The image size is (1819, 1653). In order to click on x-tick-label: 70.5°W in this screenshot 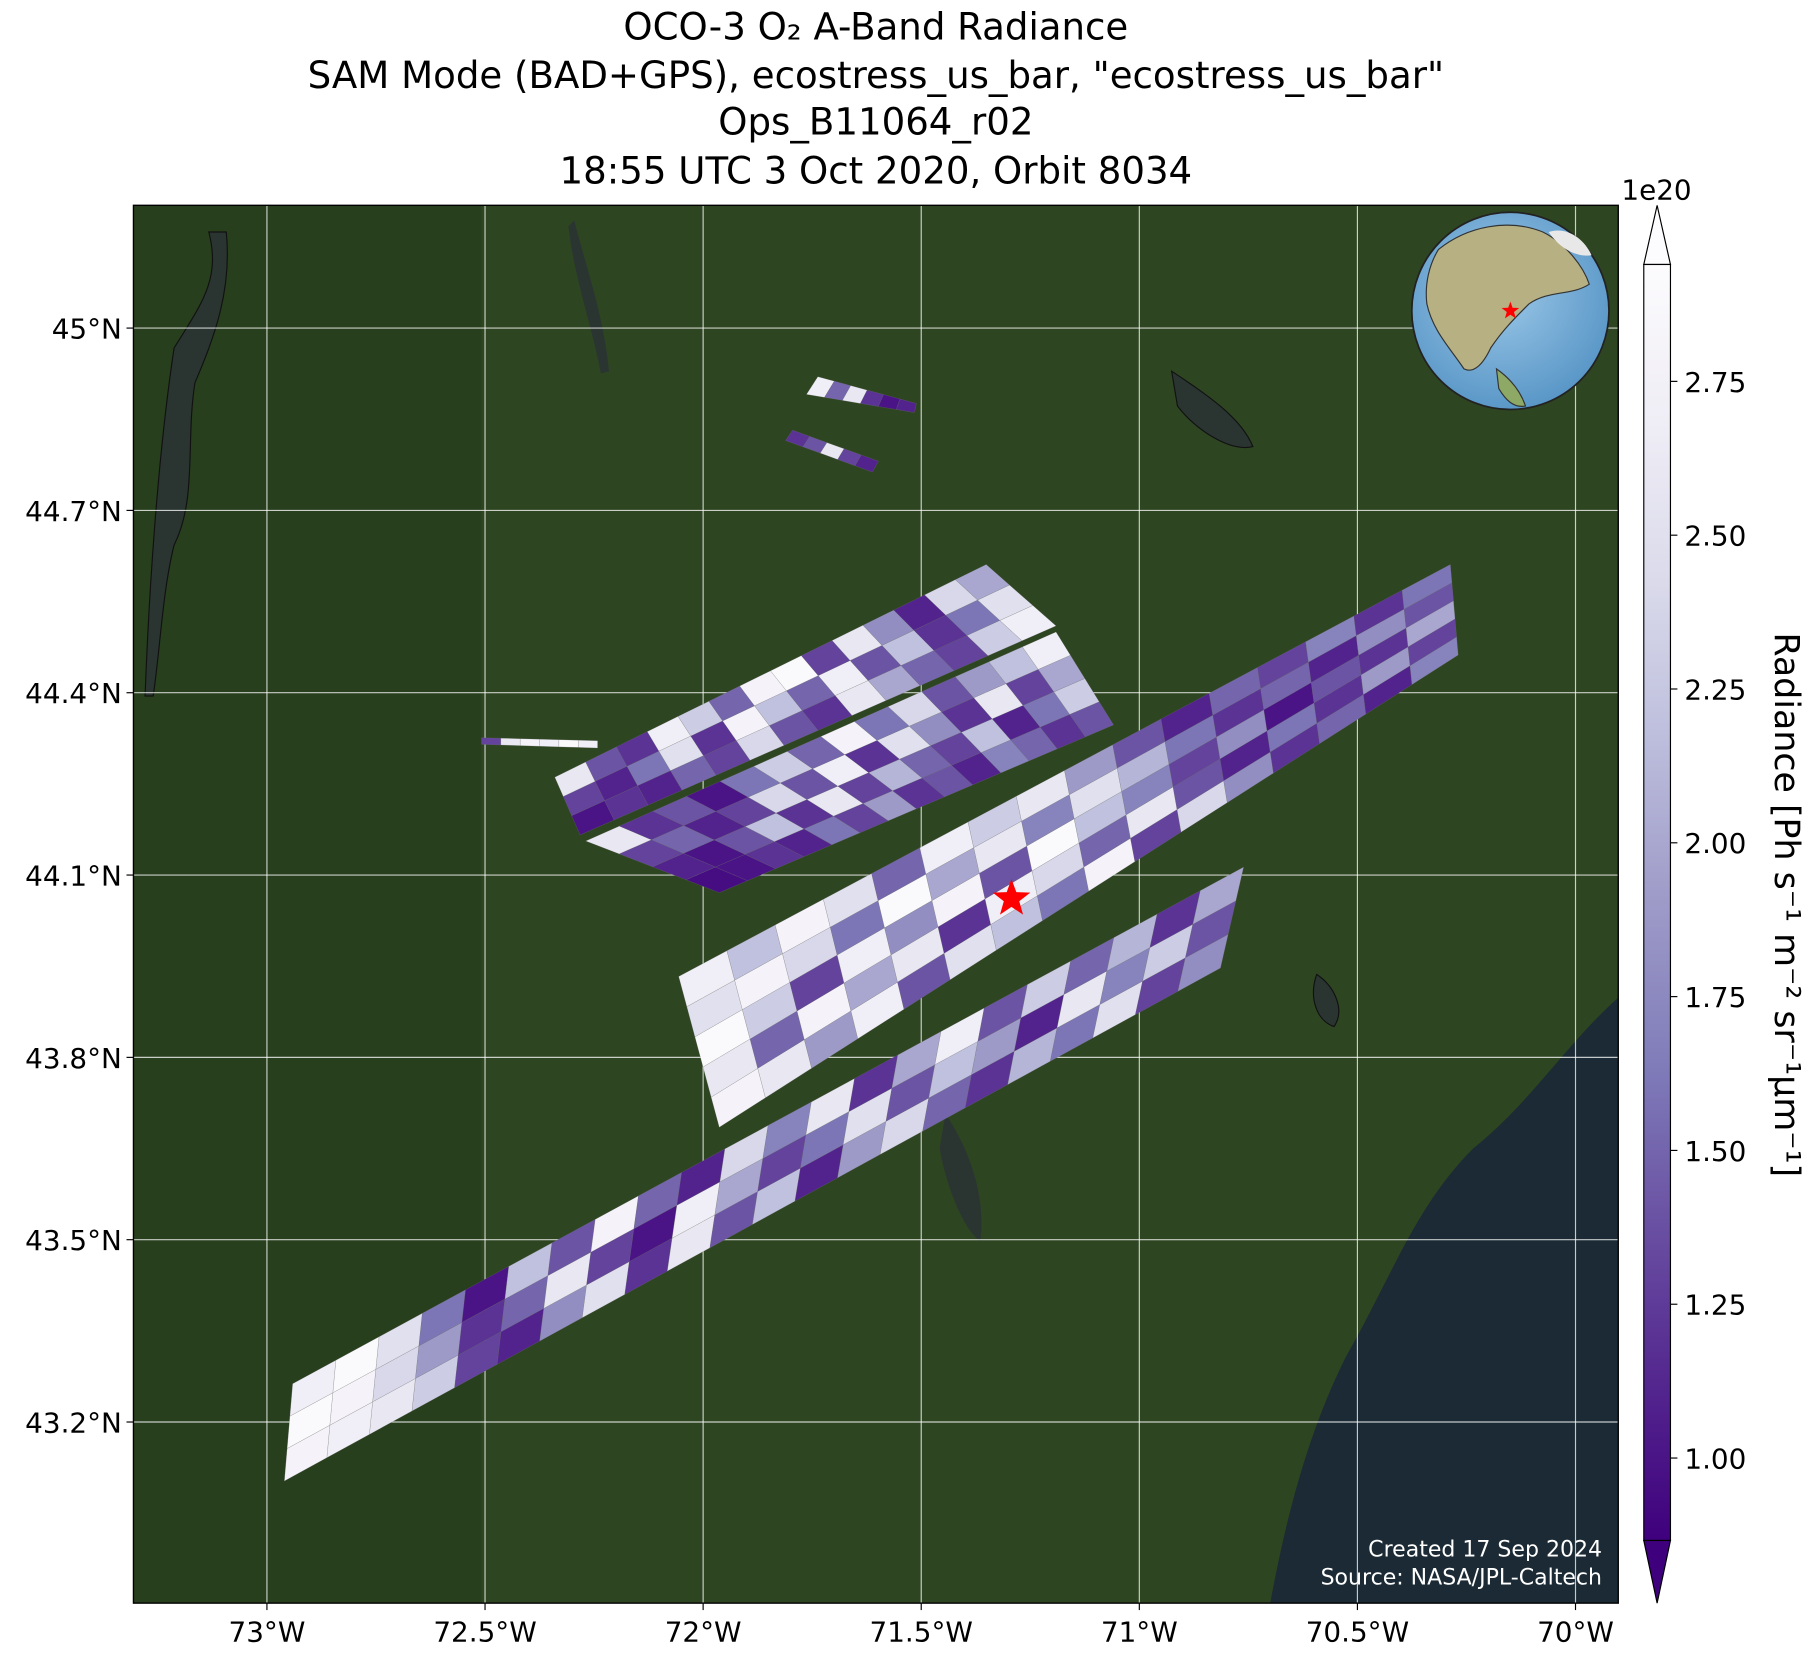, I will do `click(1357, 1631)`.